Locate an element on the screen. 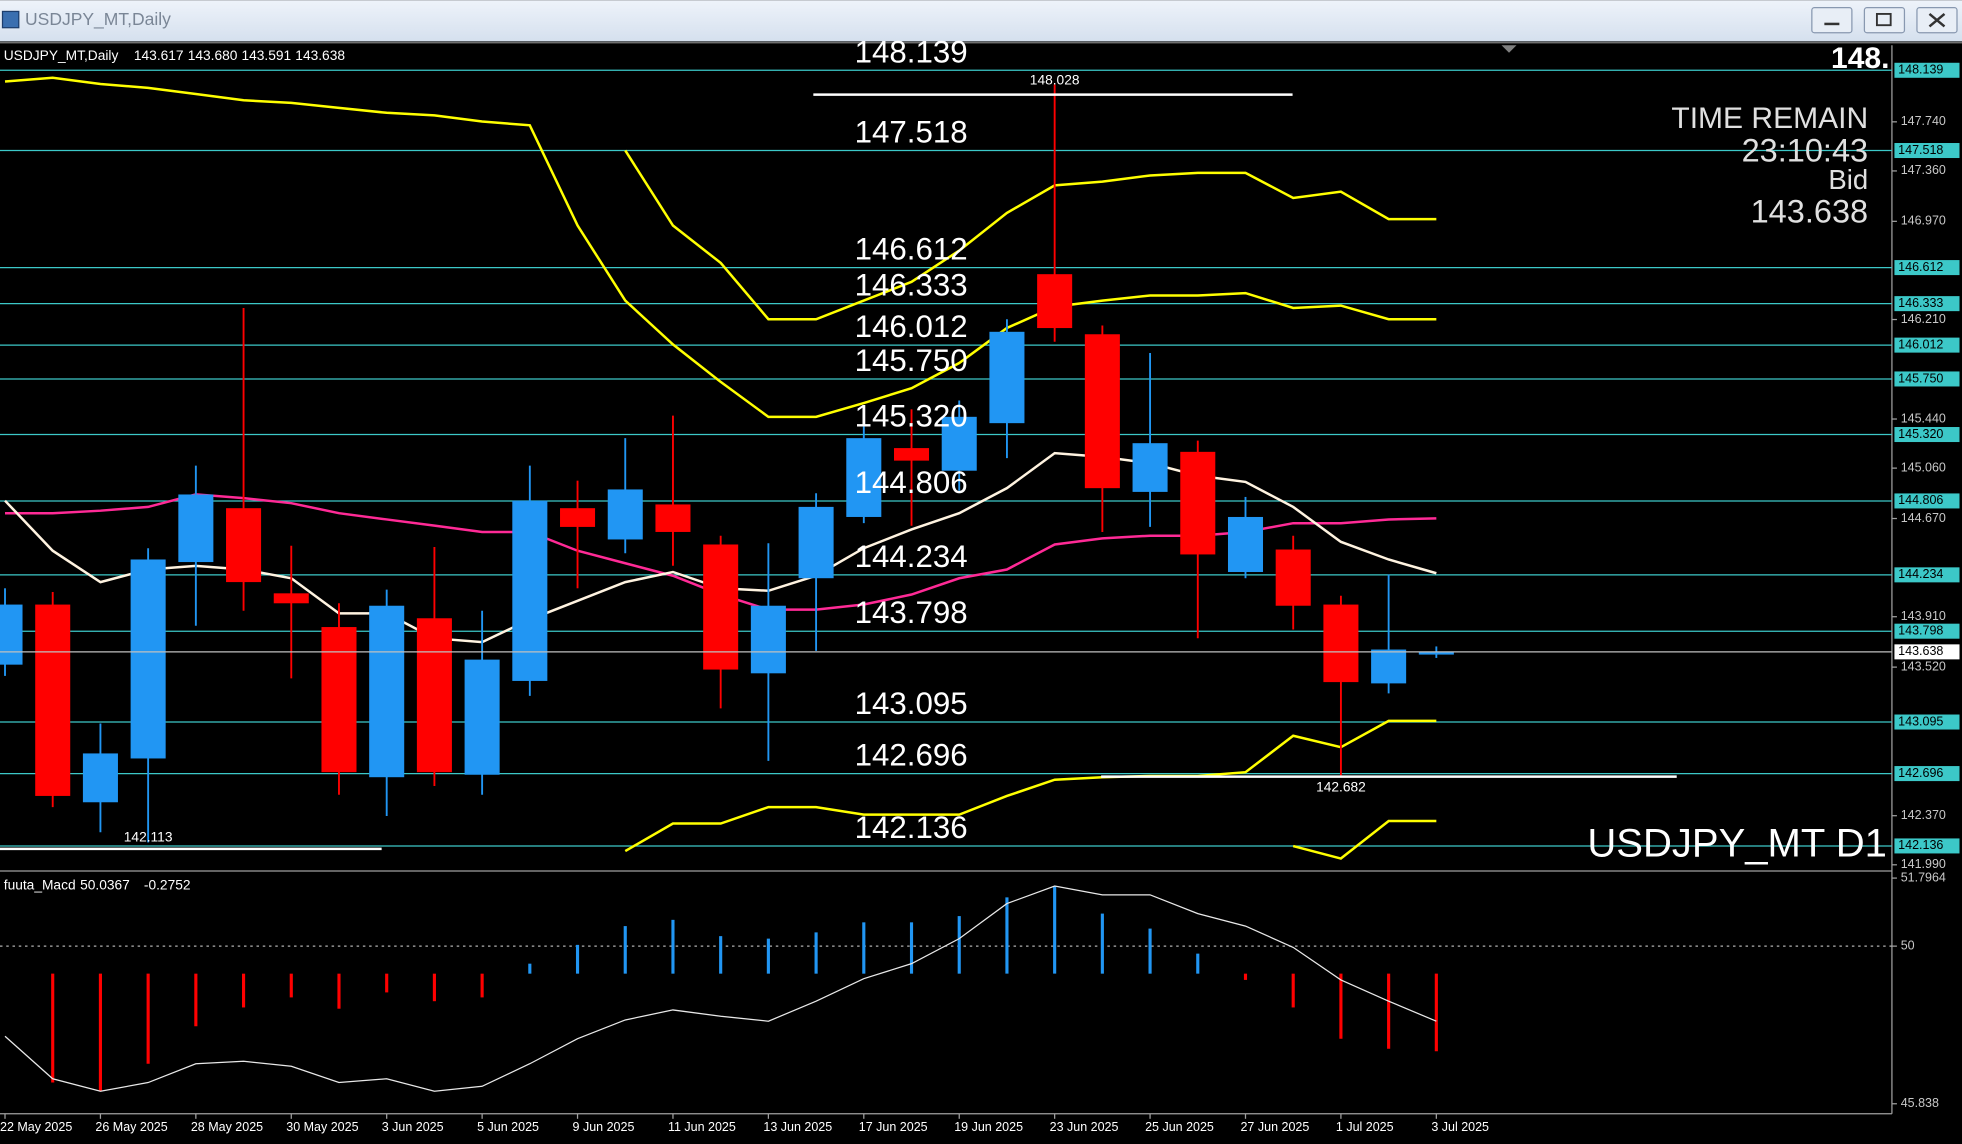 The image size is (1962, 1144). x-tick-label: 28 May 2025 is located at coordinates (227, 1127).